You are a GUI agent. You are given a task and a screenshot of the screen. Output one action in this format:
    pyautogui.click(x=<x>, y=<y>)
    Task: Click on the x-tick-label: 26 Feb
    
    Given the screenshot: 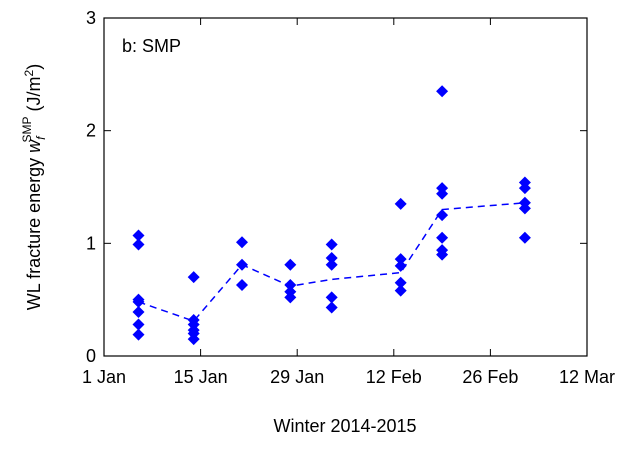 What is the action you would take?
    pyautogui.click(x=490, y=377)
    